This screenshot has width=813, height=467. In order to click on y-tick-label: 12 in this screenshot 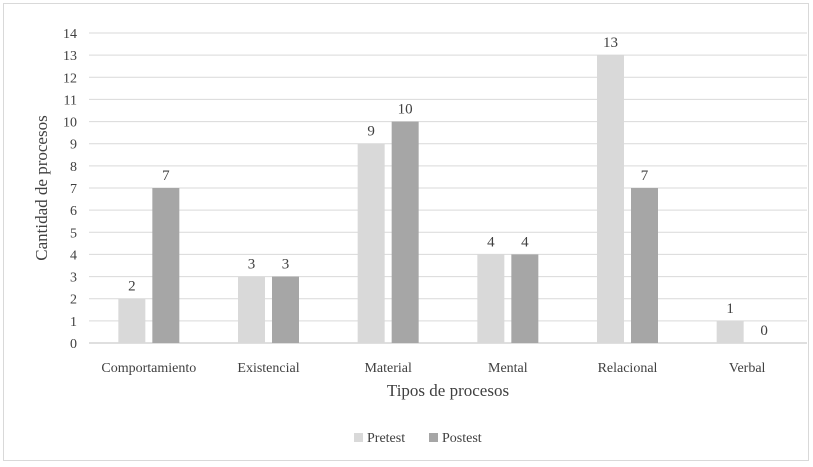, I will do `click(70, 78)`.